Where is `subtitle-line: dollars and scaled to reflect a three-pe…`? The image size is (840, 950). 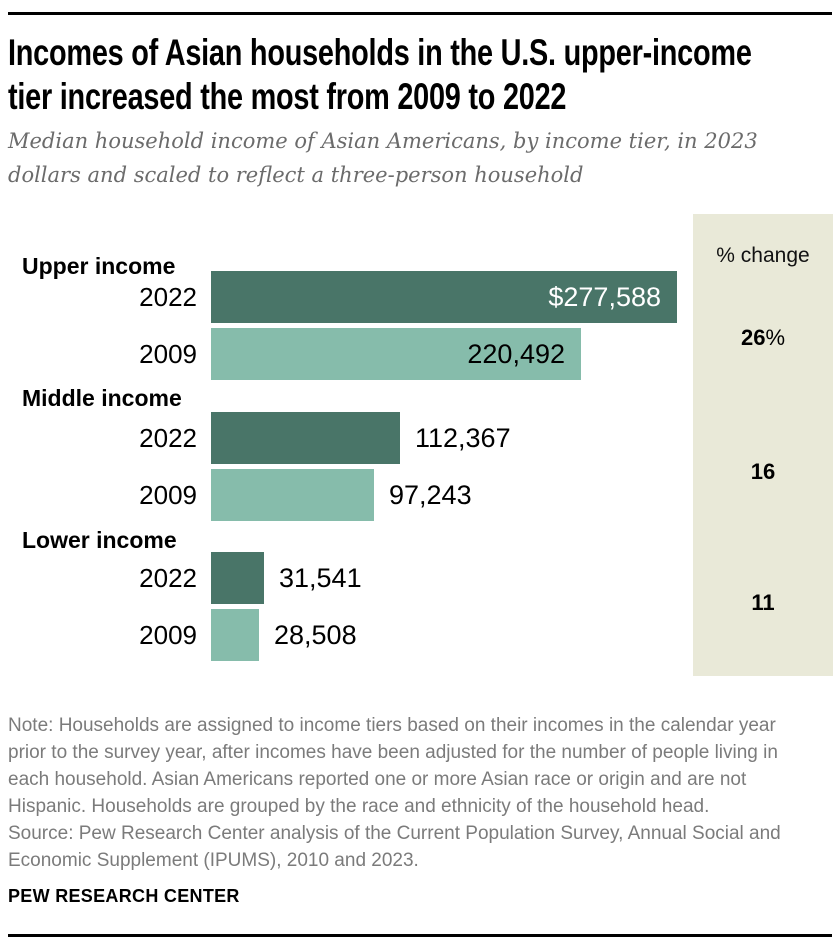 subtitle-line: dollars and scaled to reflect a three-pe… is located at coordinates (296, 175).